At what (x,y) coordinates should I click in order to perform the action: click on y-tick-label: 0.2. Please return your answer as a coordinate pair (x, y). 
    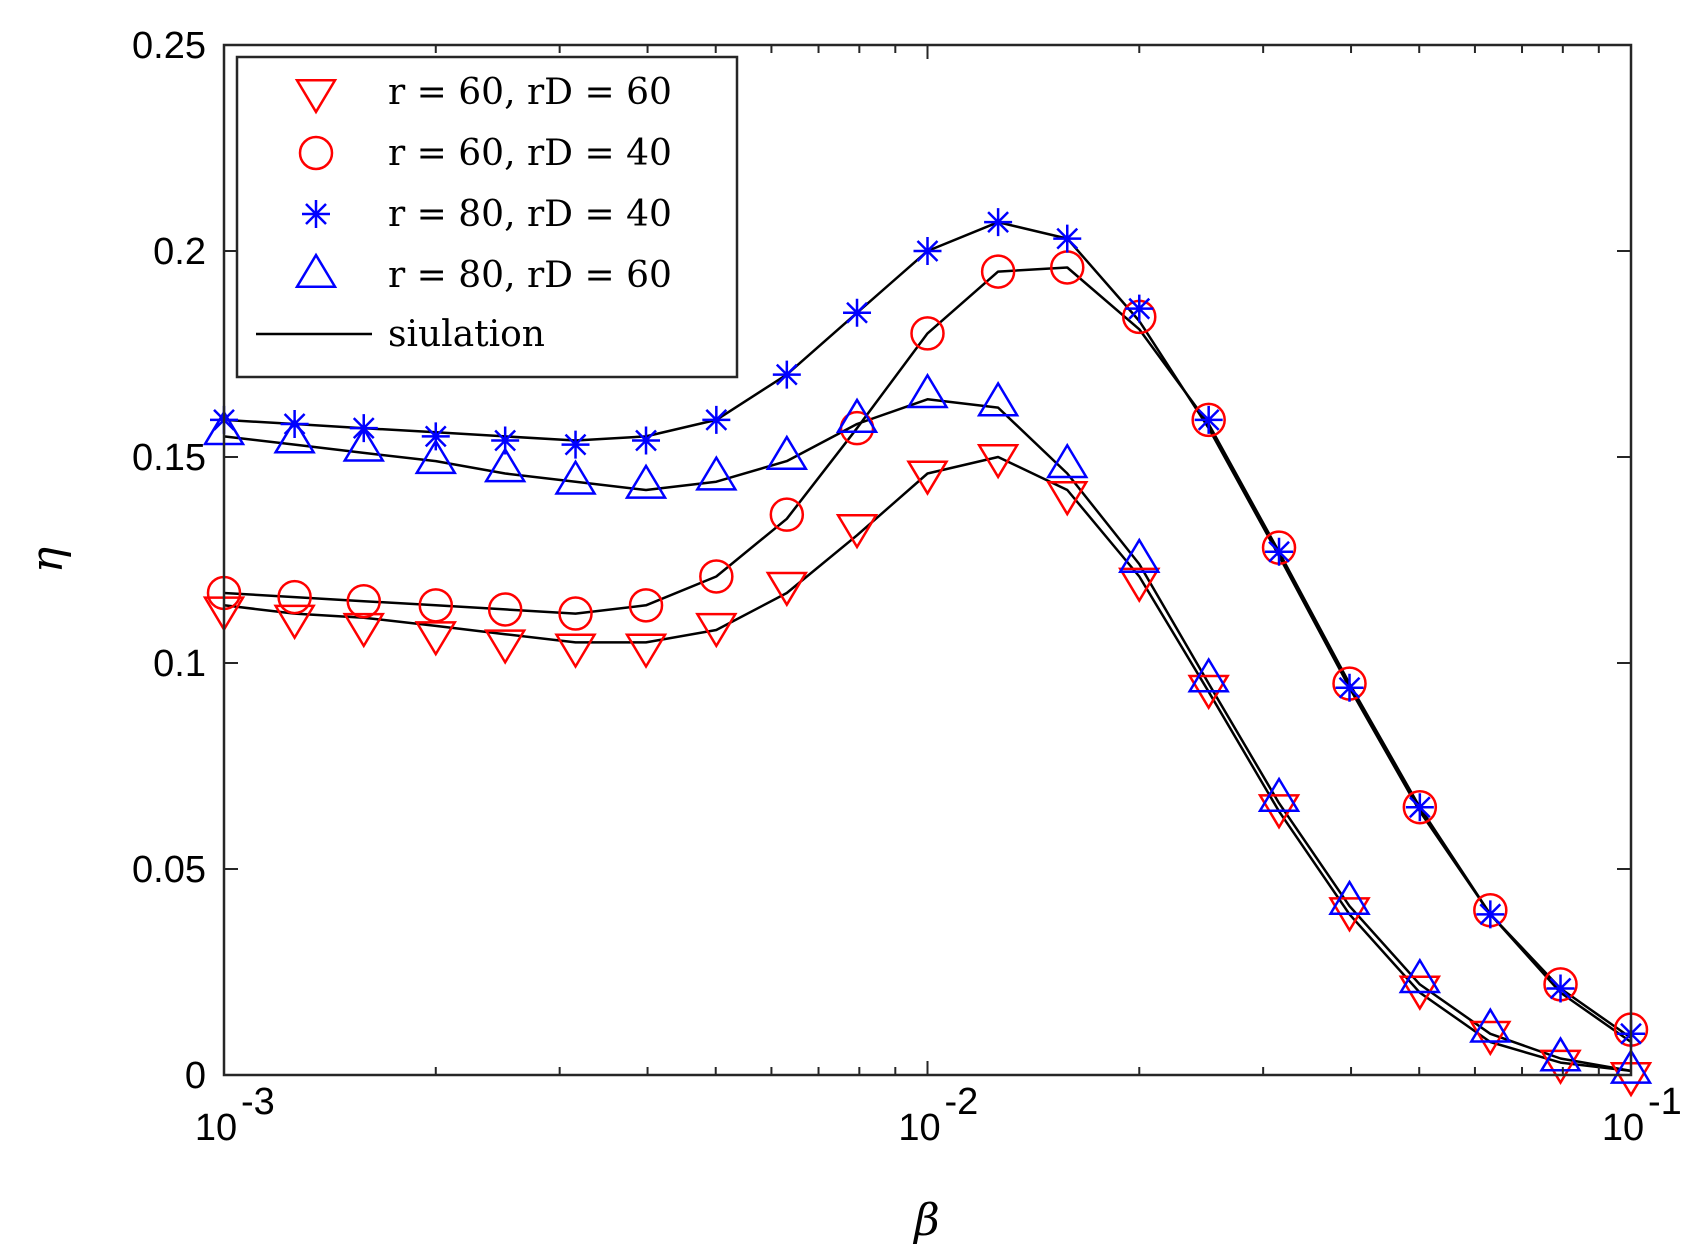
    Looking at the image, I should click on (179, 252).